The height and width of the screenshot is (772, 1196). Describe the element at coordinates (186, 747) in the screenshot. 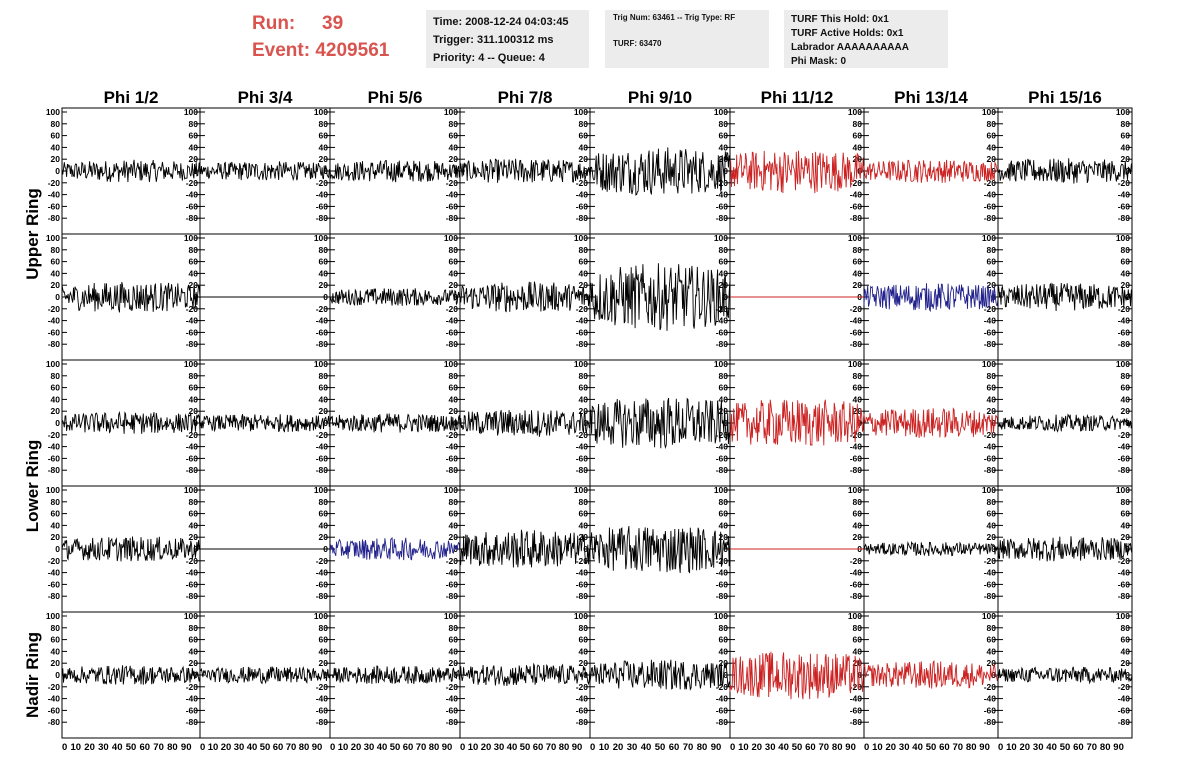

I see `x-tick-label: 90` at that location.